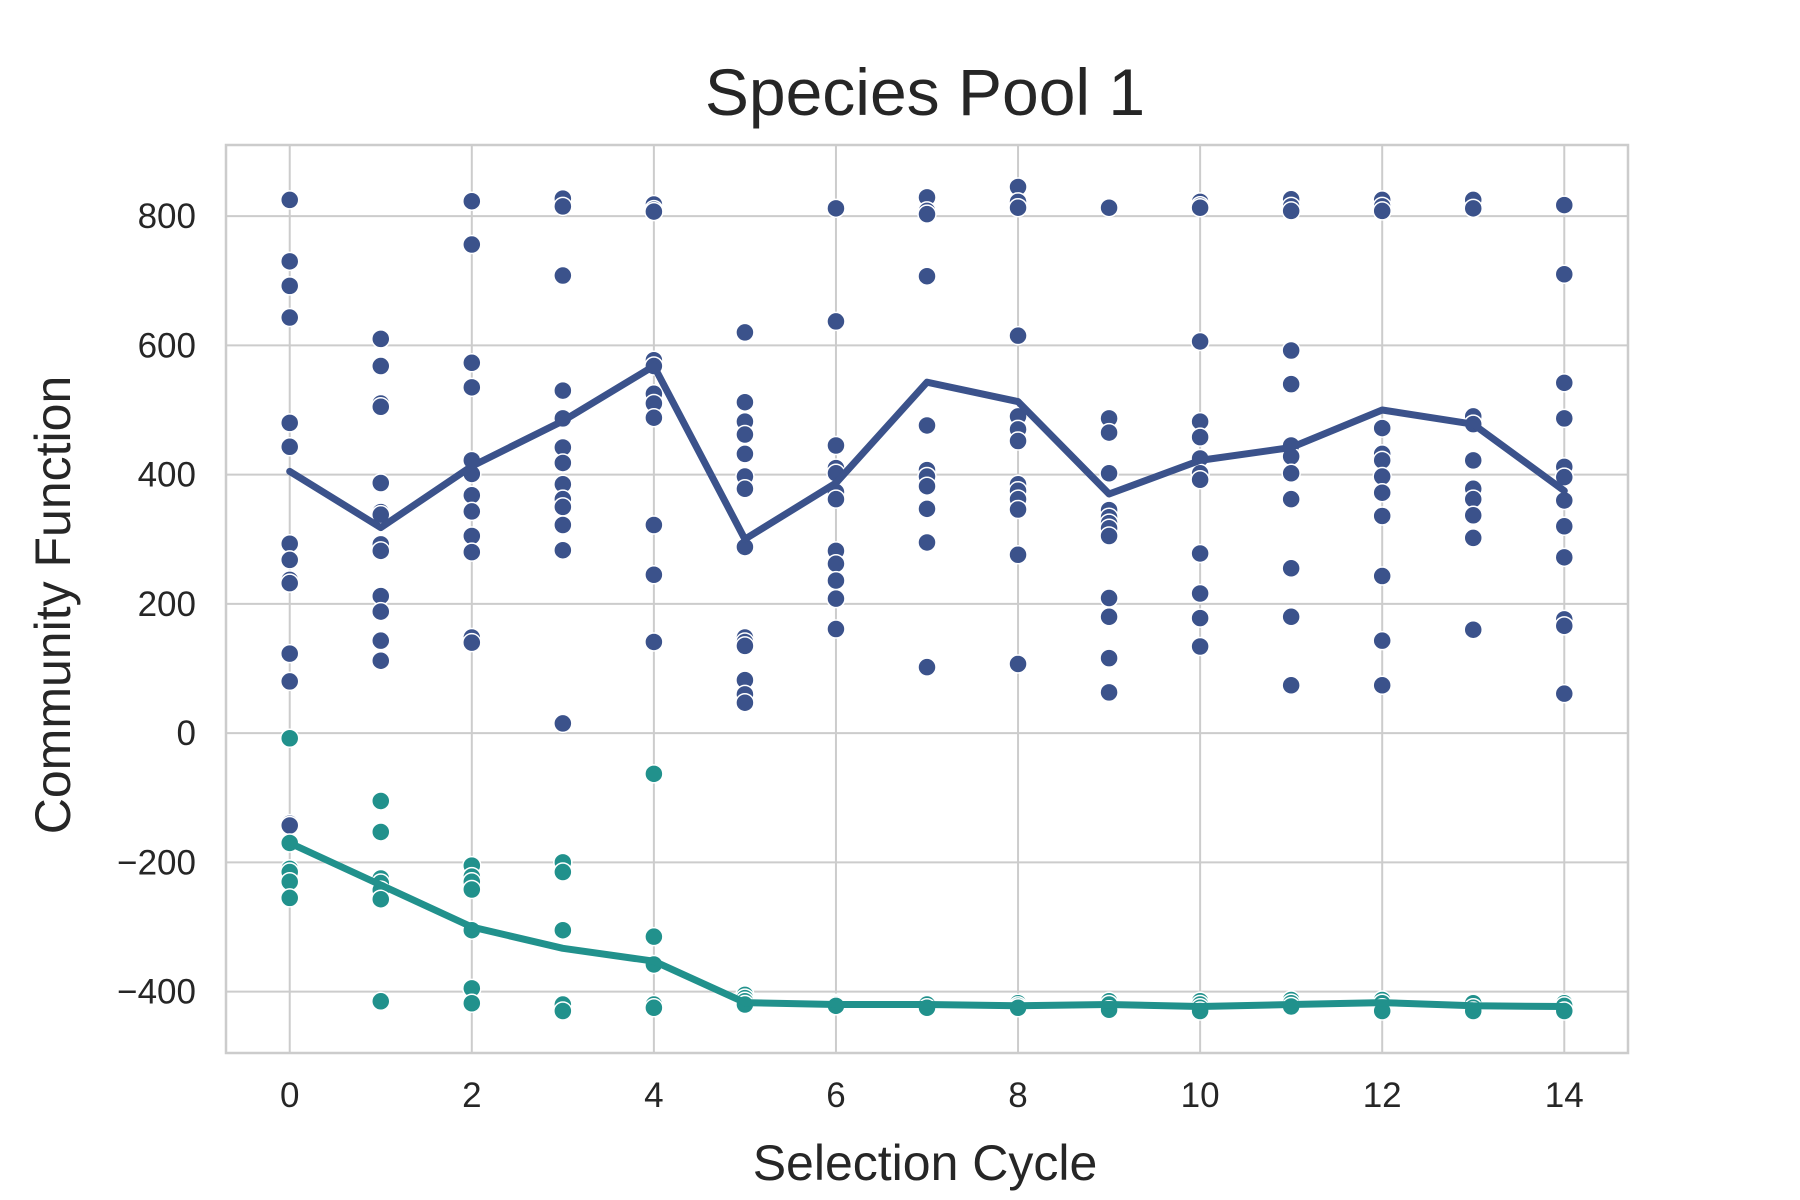 This screenshot has width=1800, height=1200. I want to click on x-tick-label: 12, so click(1382, 1095).